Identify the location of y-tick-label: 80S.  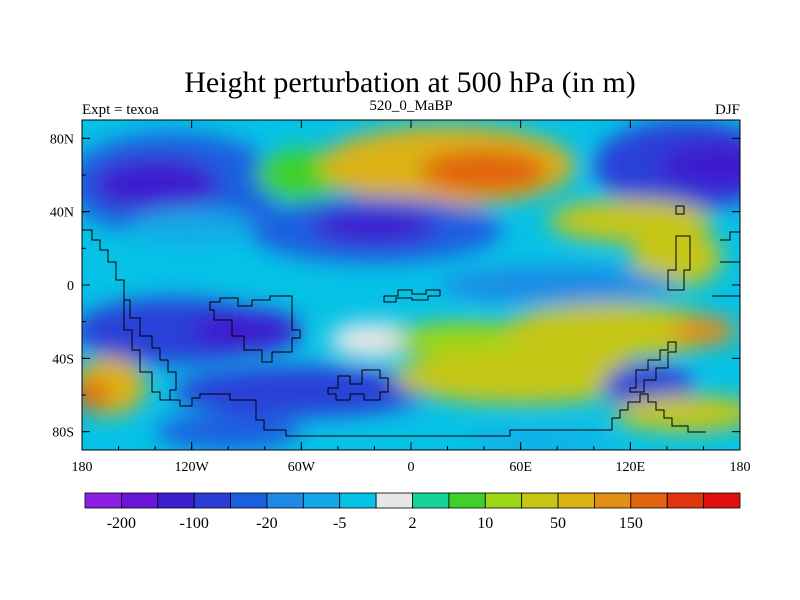
(63, 433).